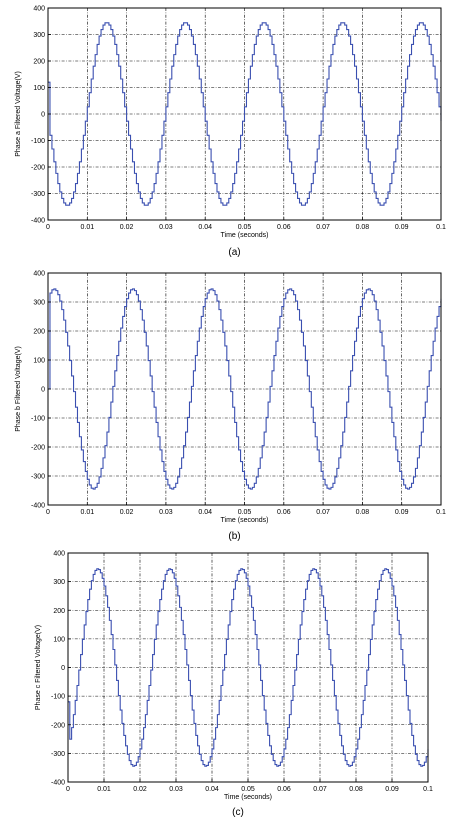 This screenshot has height=824, width=454. Describe the element at coordinates (245, 235) in the screenshot. I see `chart-1-x-axis-label: Time (seconds)` at that location.